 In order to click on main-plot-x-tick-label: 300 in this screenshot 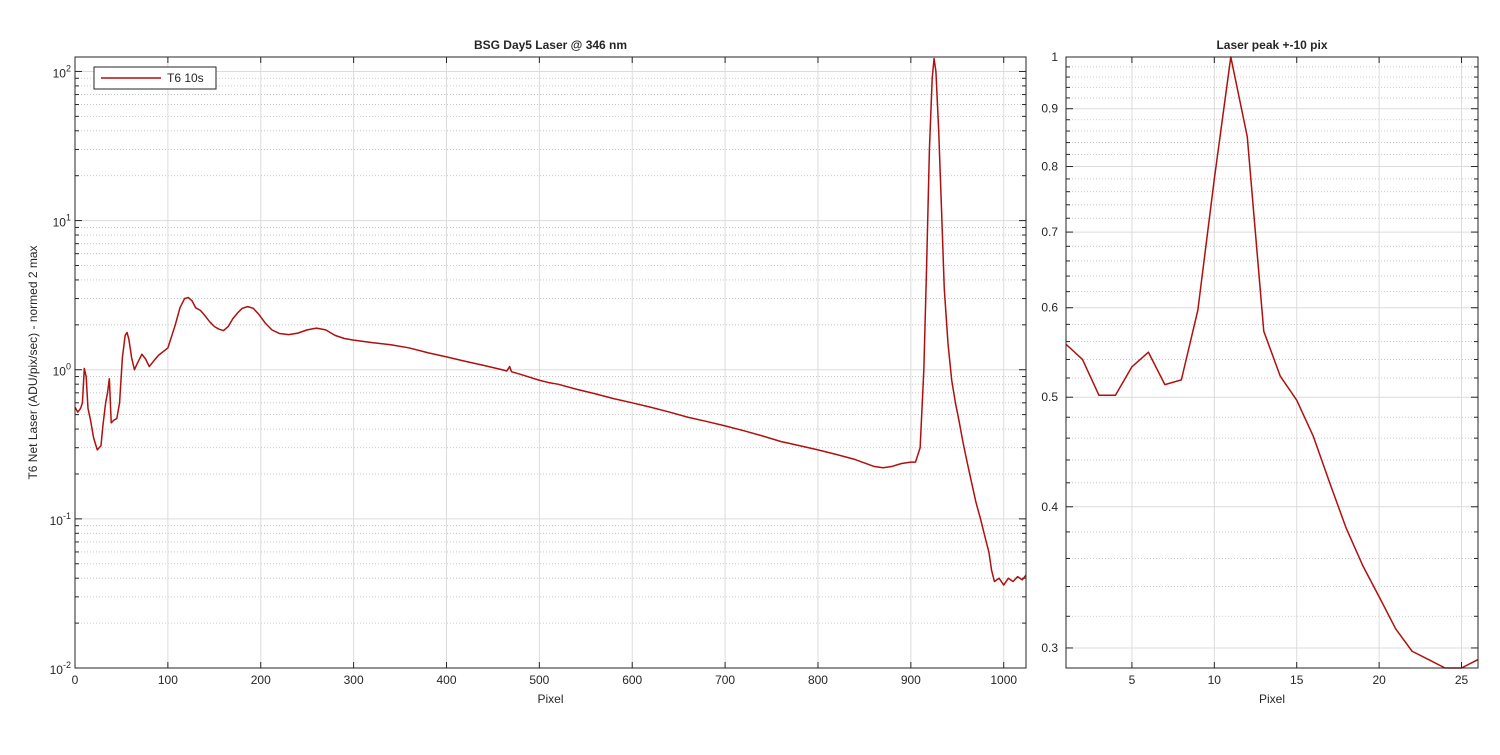, I will do `click(354, 680)`.